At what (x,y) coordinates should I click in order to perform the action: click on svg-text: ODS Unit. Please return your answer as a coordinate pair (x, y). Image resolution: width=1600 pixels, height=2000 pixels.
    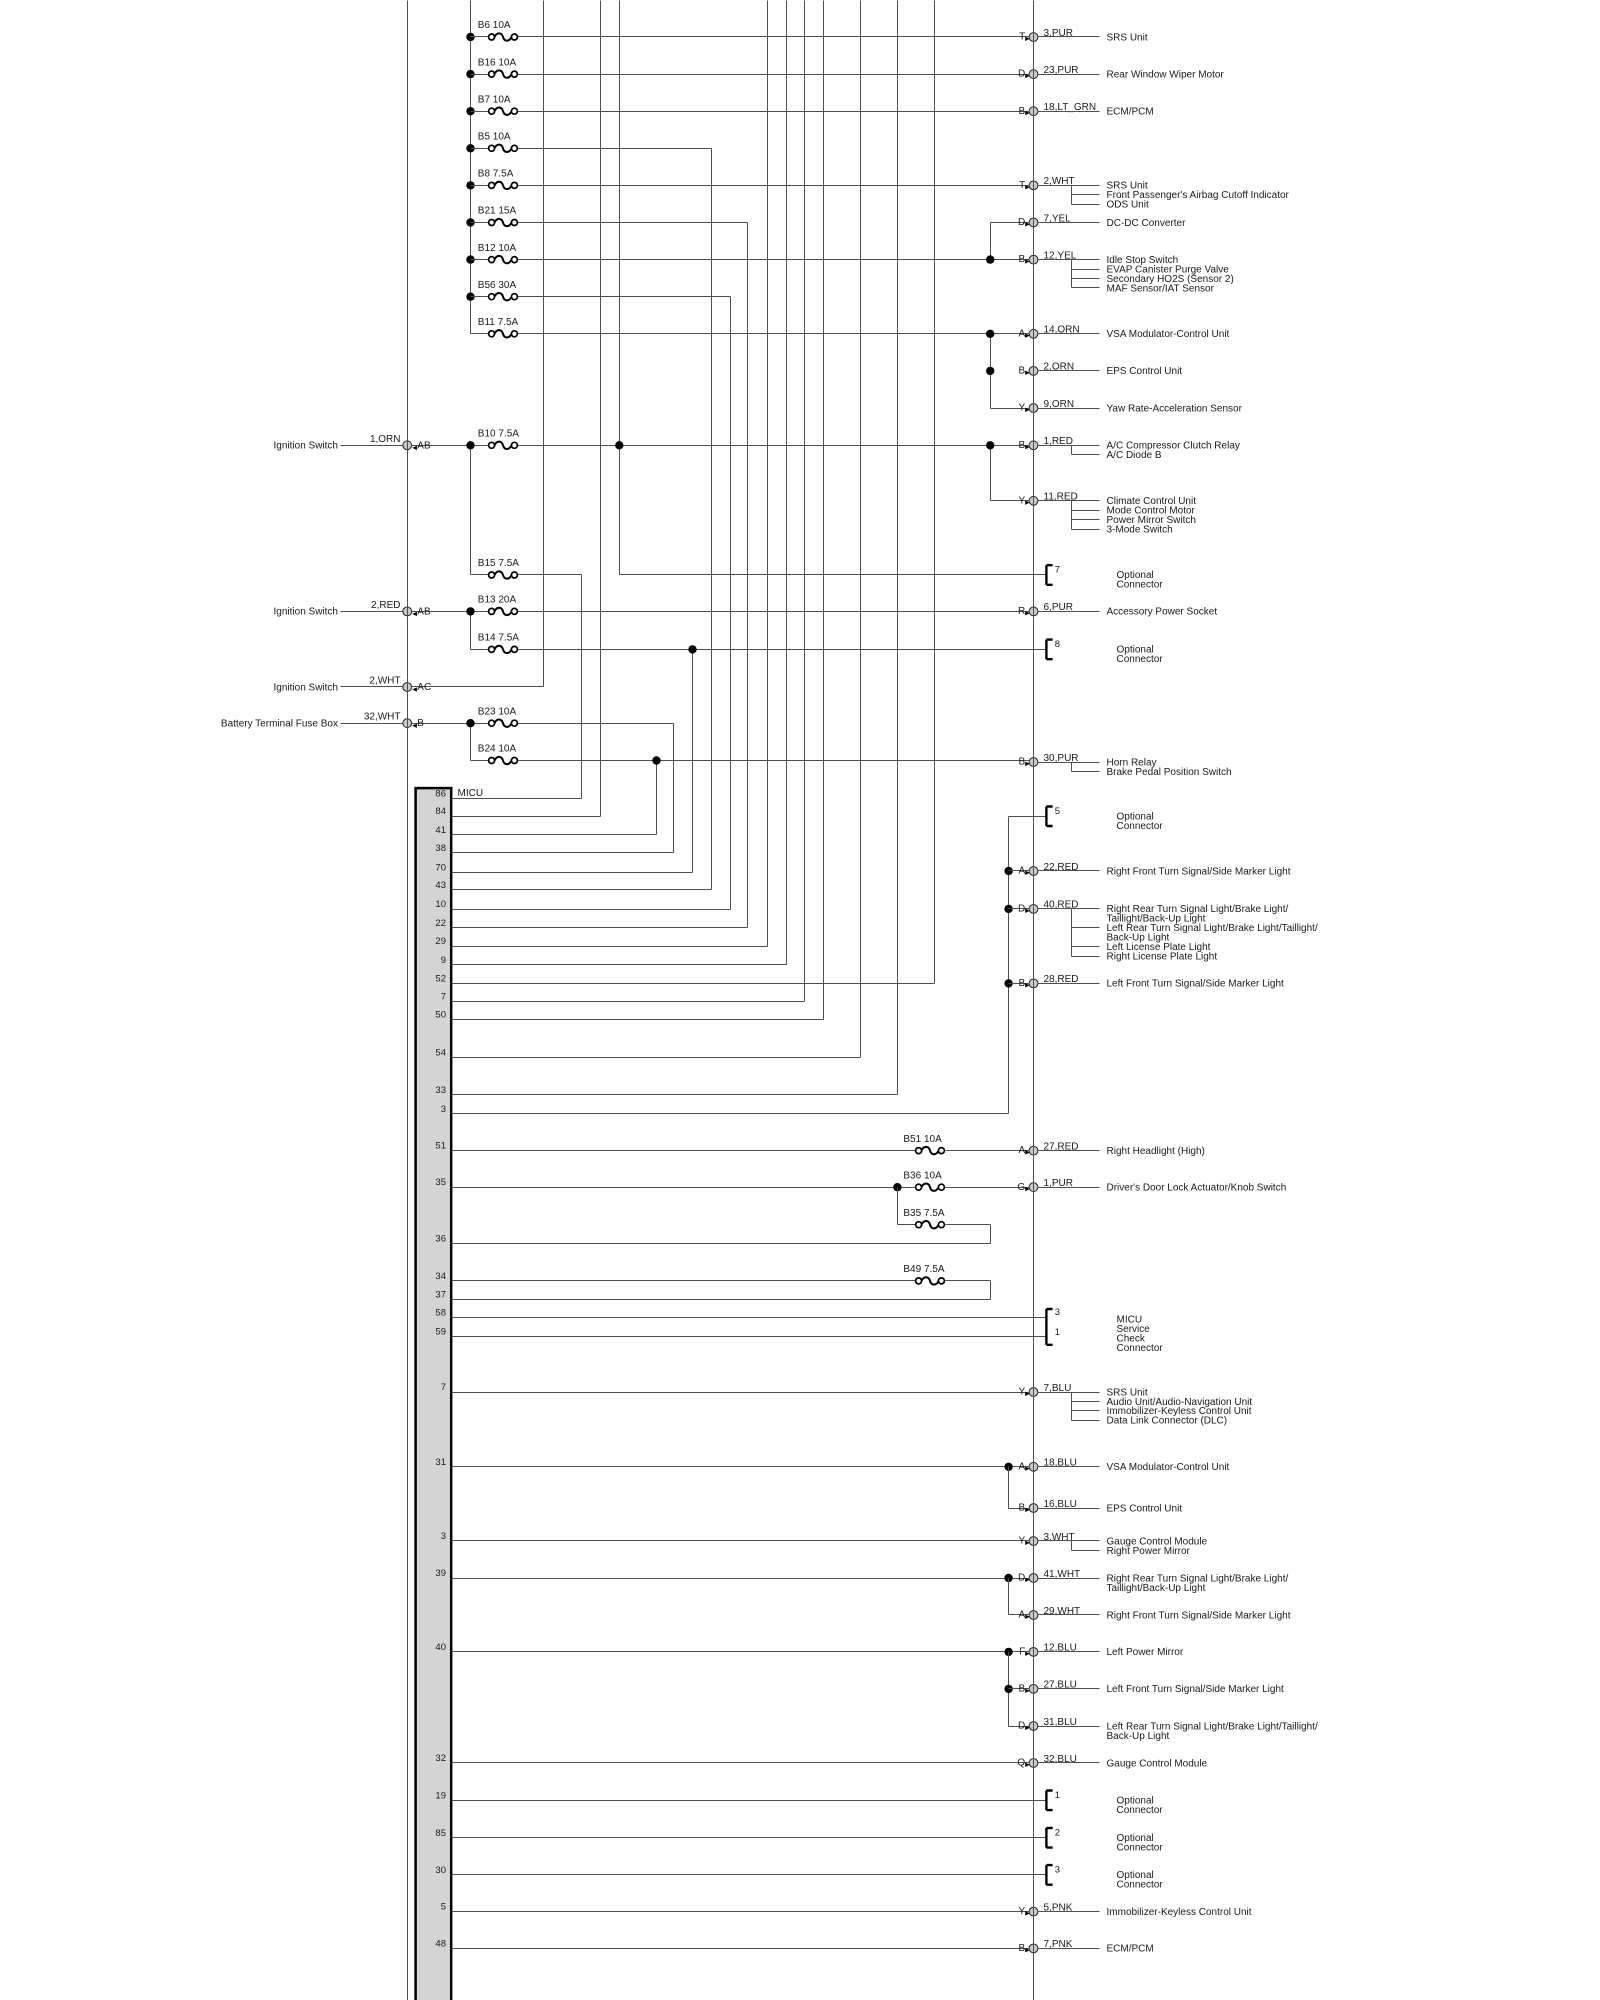
    Looking at the image, I should click on (1128, 205).